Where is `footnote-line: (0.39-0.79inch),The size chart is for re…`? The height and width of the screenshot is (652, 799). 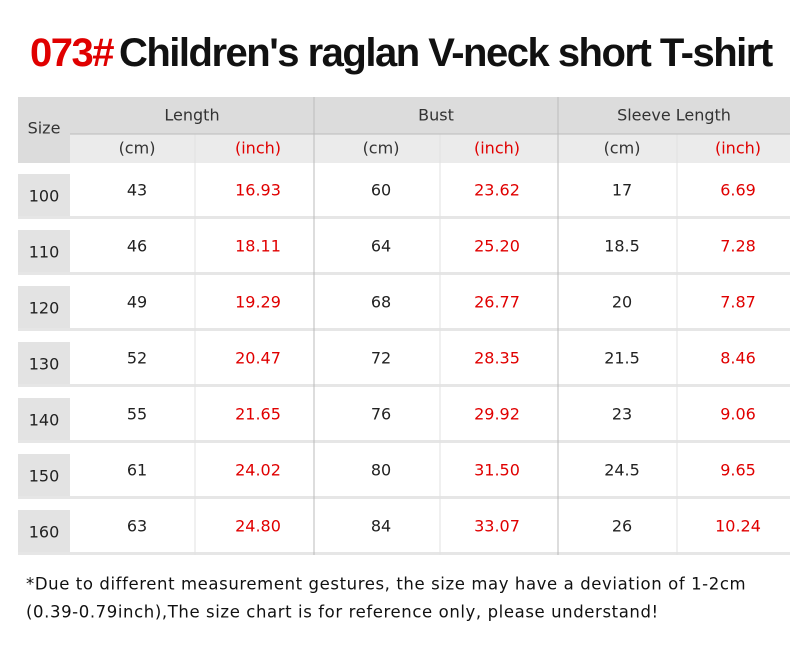 footnote-line: (0.39-0.79inch),The size chart is for re… is located at coordinates (342, 612).